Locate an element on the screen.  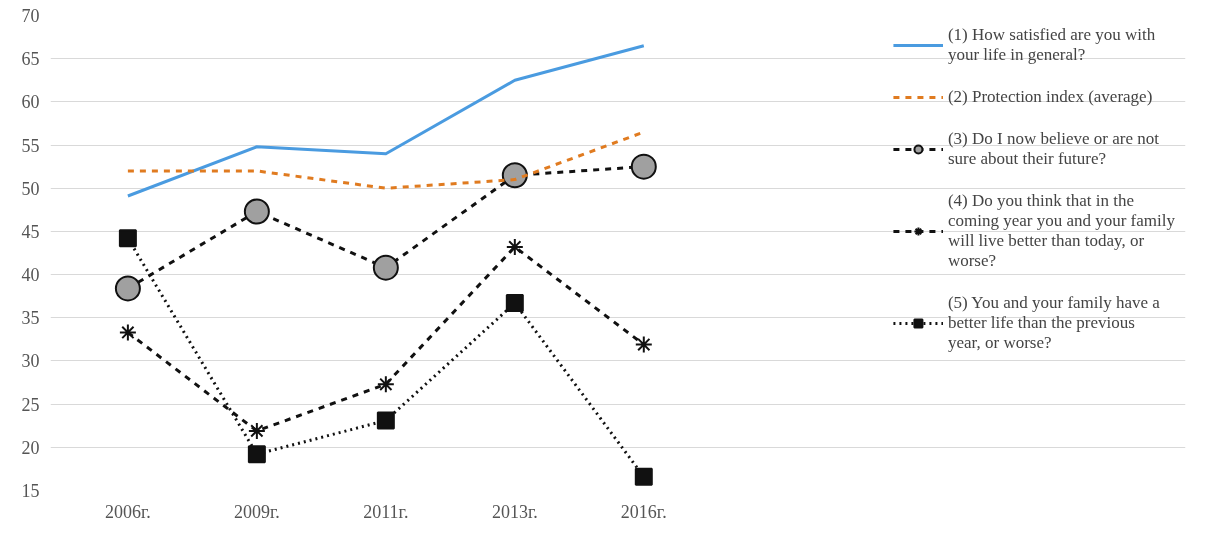
legend-label: (4) Do you think that in the coming year you and your family will live better than today, or worse? is located at coordinates (1061, 231).